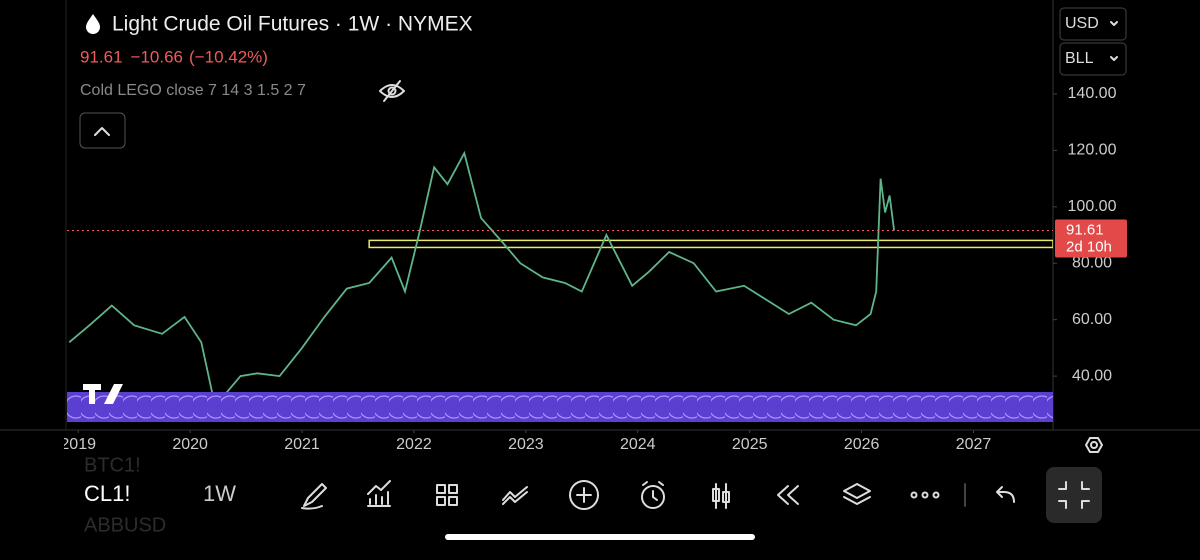 This screenshot has height=560, width=1200. Describe the element at coordinates (600, 537) in the screenshot. I see `home-indicator` at that location.